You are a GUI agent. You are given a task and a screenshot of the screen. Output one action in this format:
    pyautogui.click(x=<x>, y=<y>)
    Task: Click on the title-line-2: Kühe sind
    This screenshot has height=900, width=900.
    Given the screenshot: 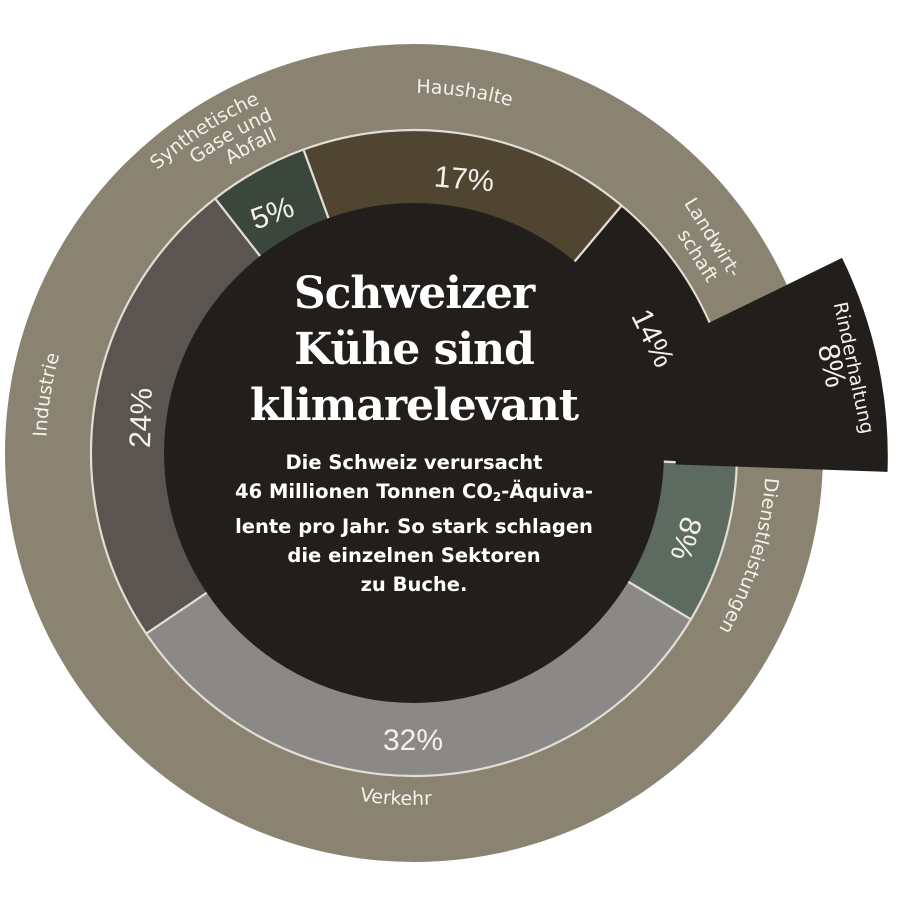 What is the action you would take?
    pyautogui.click(x=414, y=349)
    